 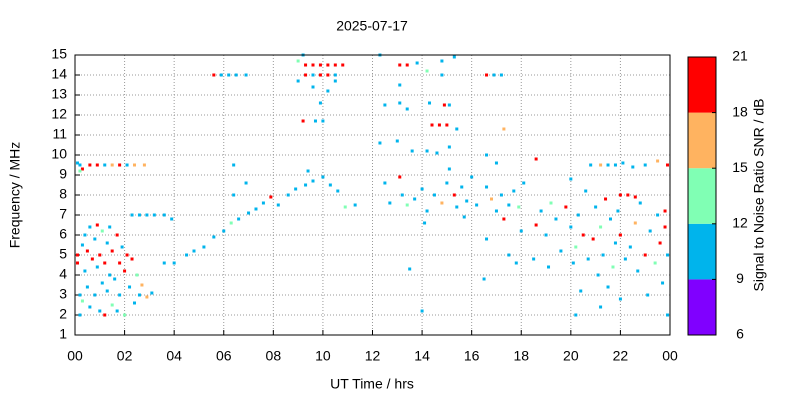 I want to click on y-tick-label: 9, so click(x=63, y=174).